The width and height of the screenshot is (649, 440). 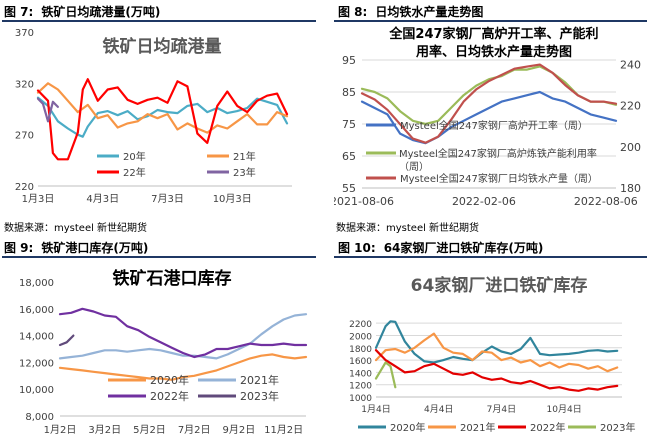 What do you see at coordinates (19, 248) in the screenshot?
I see `figure-9-label: 图 9:` at bounding box center [19, 248].